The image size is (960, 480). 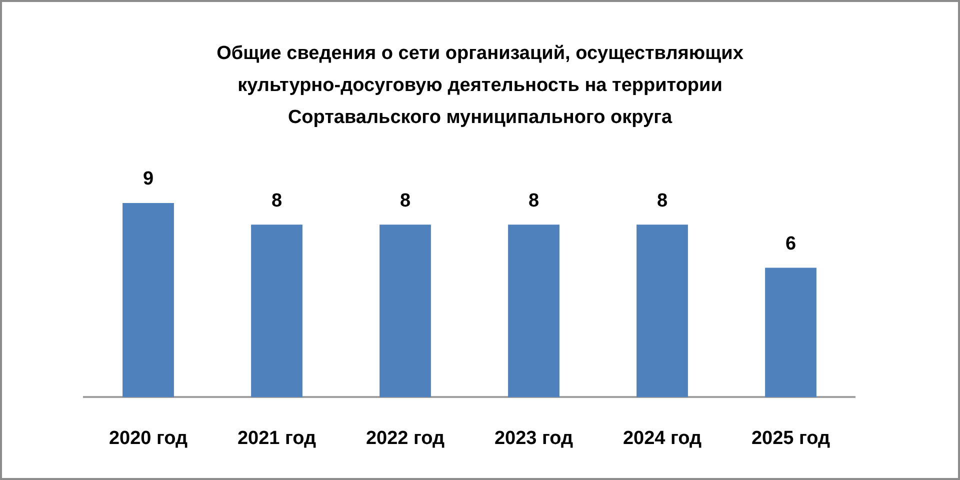 What do you see at coordinates (662, 438) in the screenshot?
I see `x-tick-label: 2024 год` at bounding box center [662, 438].